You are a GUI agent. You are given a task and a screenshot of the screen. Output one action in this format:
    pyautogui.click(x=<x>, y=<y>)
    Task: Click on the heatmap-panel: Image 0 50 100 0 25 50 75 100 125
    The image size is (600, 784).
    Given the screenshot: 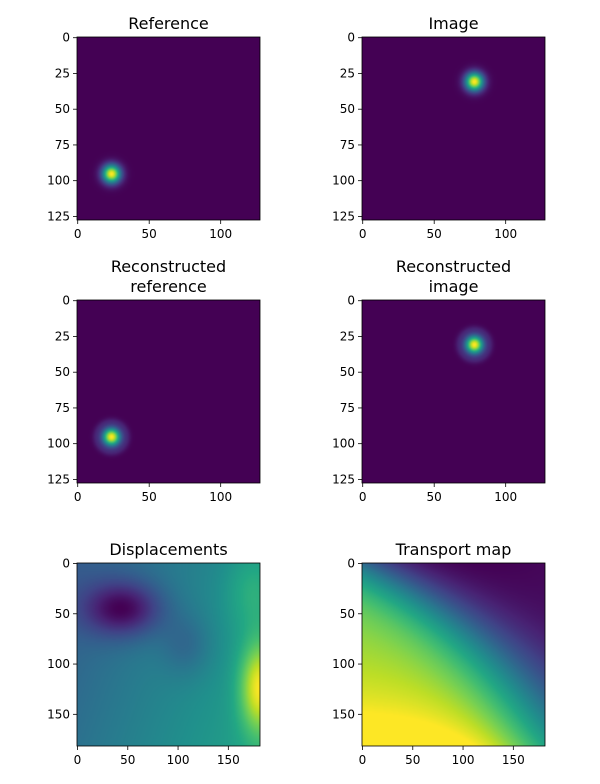 What is the action you would take?
    pyautogui.click(x=439, y=127)
    